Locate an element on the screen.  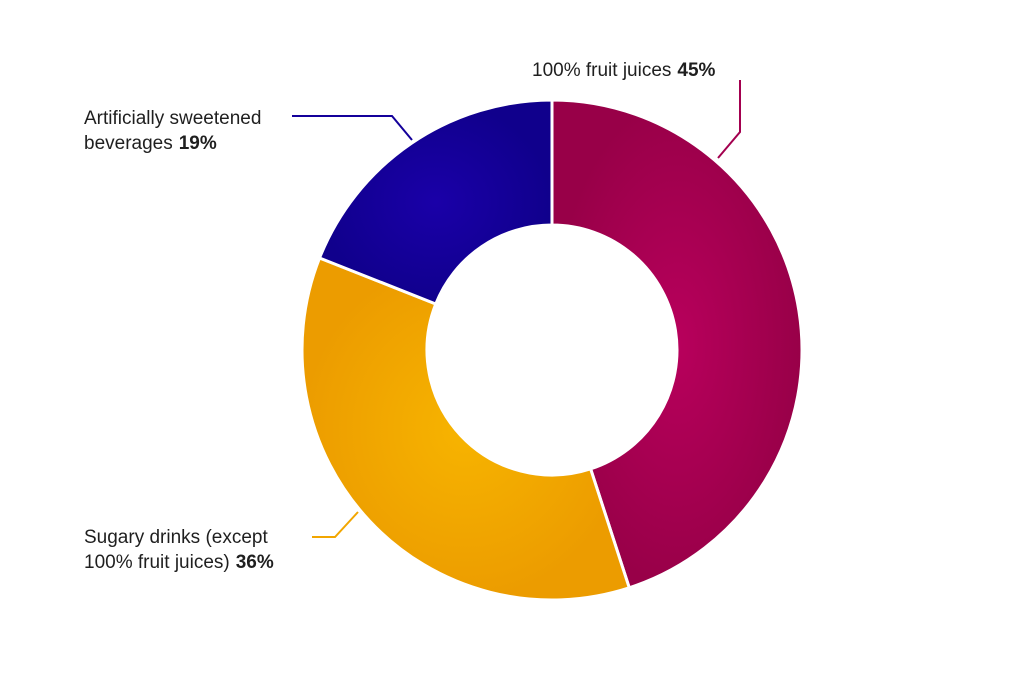
leader-line-artificial is located at coordinates (352, 128).